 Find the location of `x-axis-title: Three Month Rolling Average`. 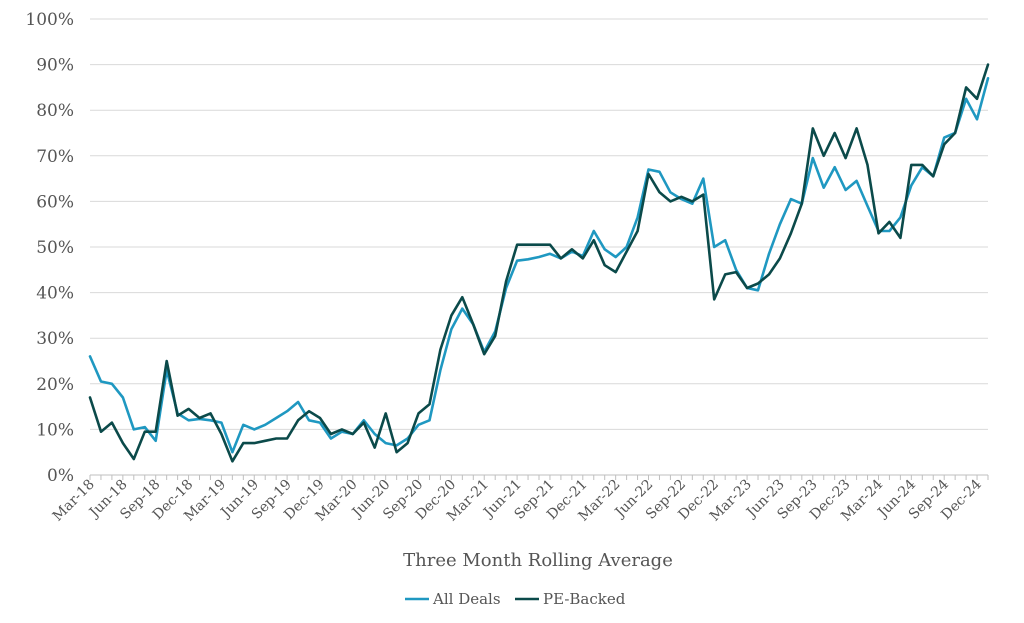

x-axis-title: Three Month Rolling Average is located at coordinates (538, 560).